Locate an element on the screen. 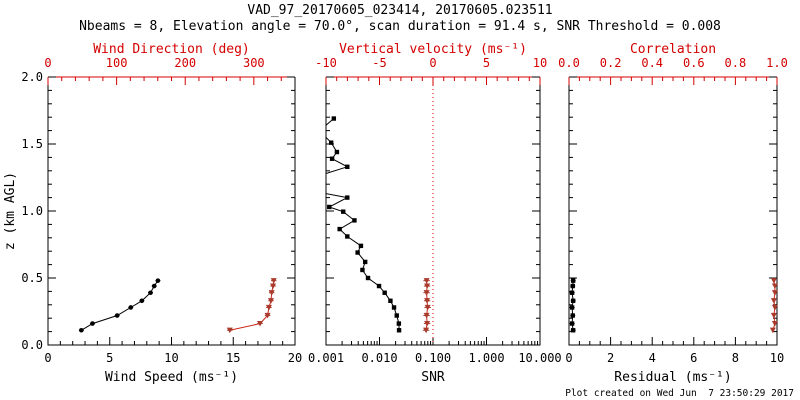 The height and width of the screenshot is (400, 800). x-top-axis-title: Correlation is located at coordinates (673, 49).